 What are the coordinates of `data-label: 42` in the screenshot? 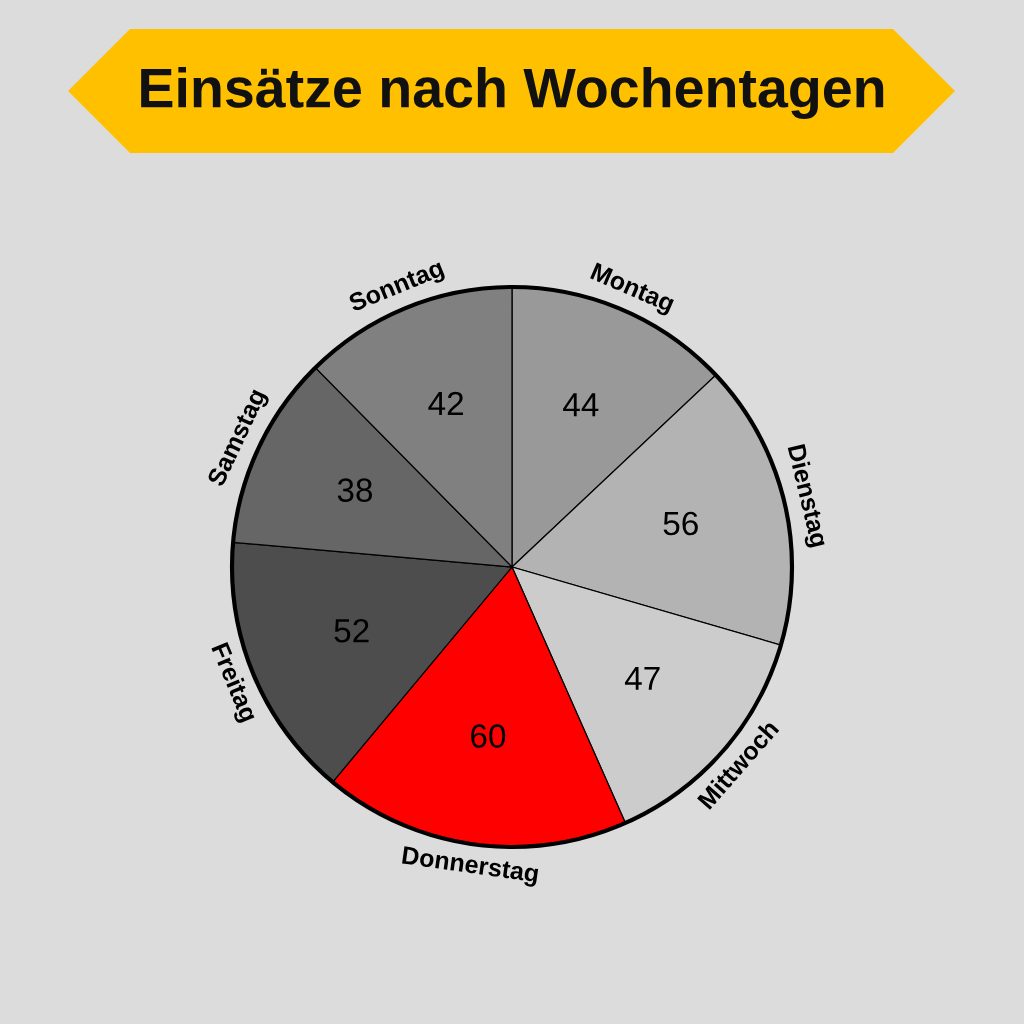 It's located at (445, 403).